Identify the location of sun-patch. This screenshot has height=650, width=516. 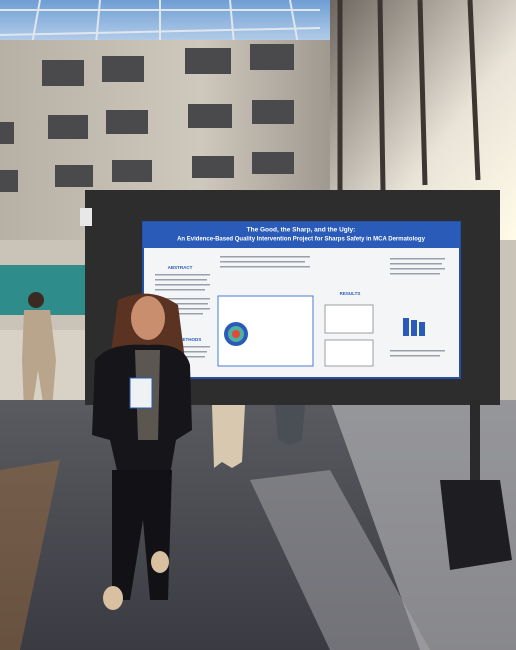
(423, 525).